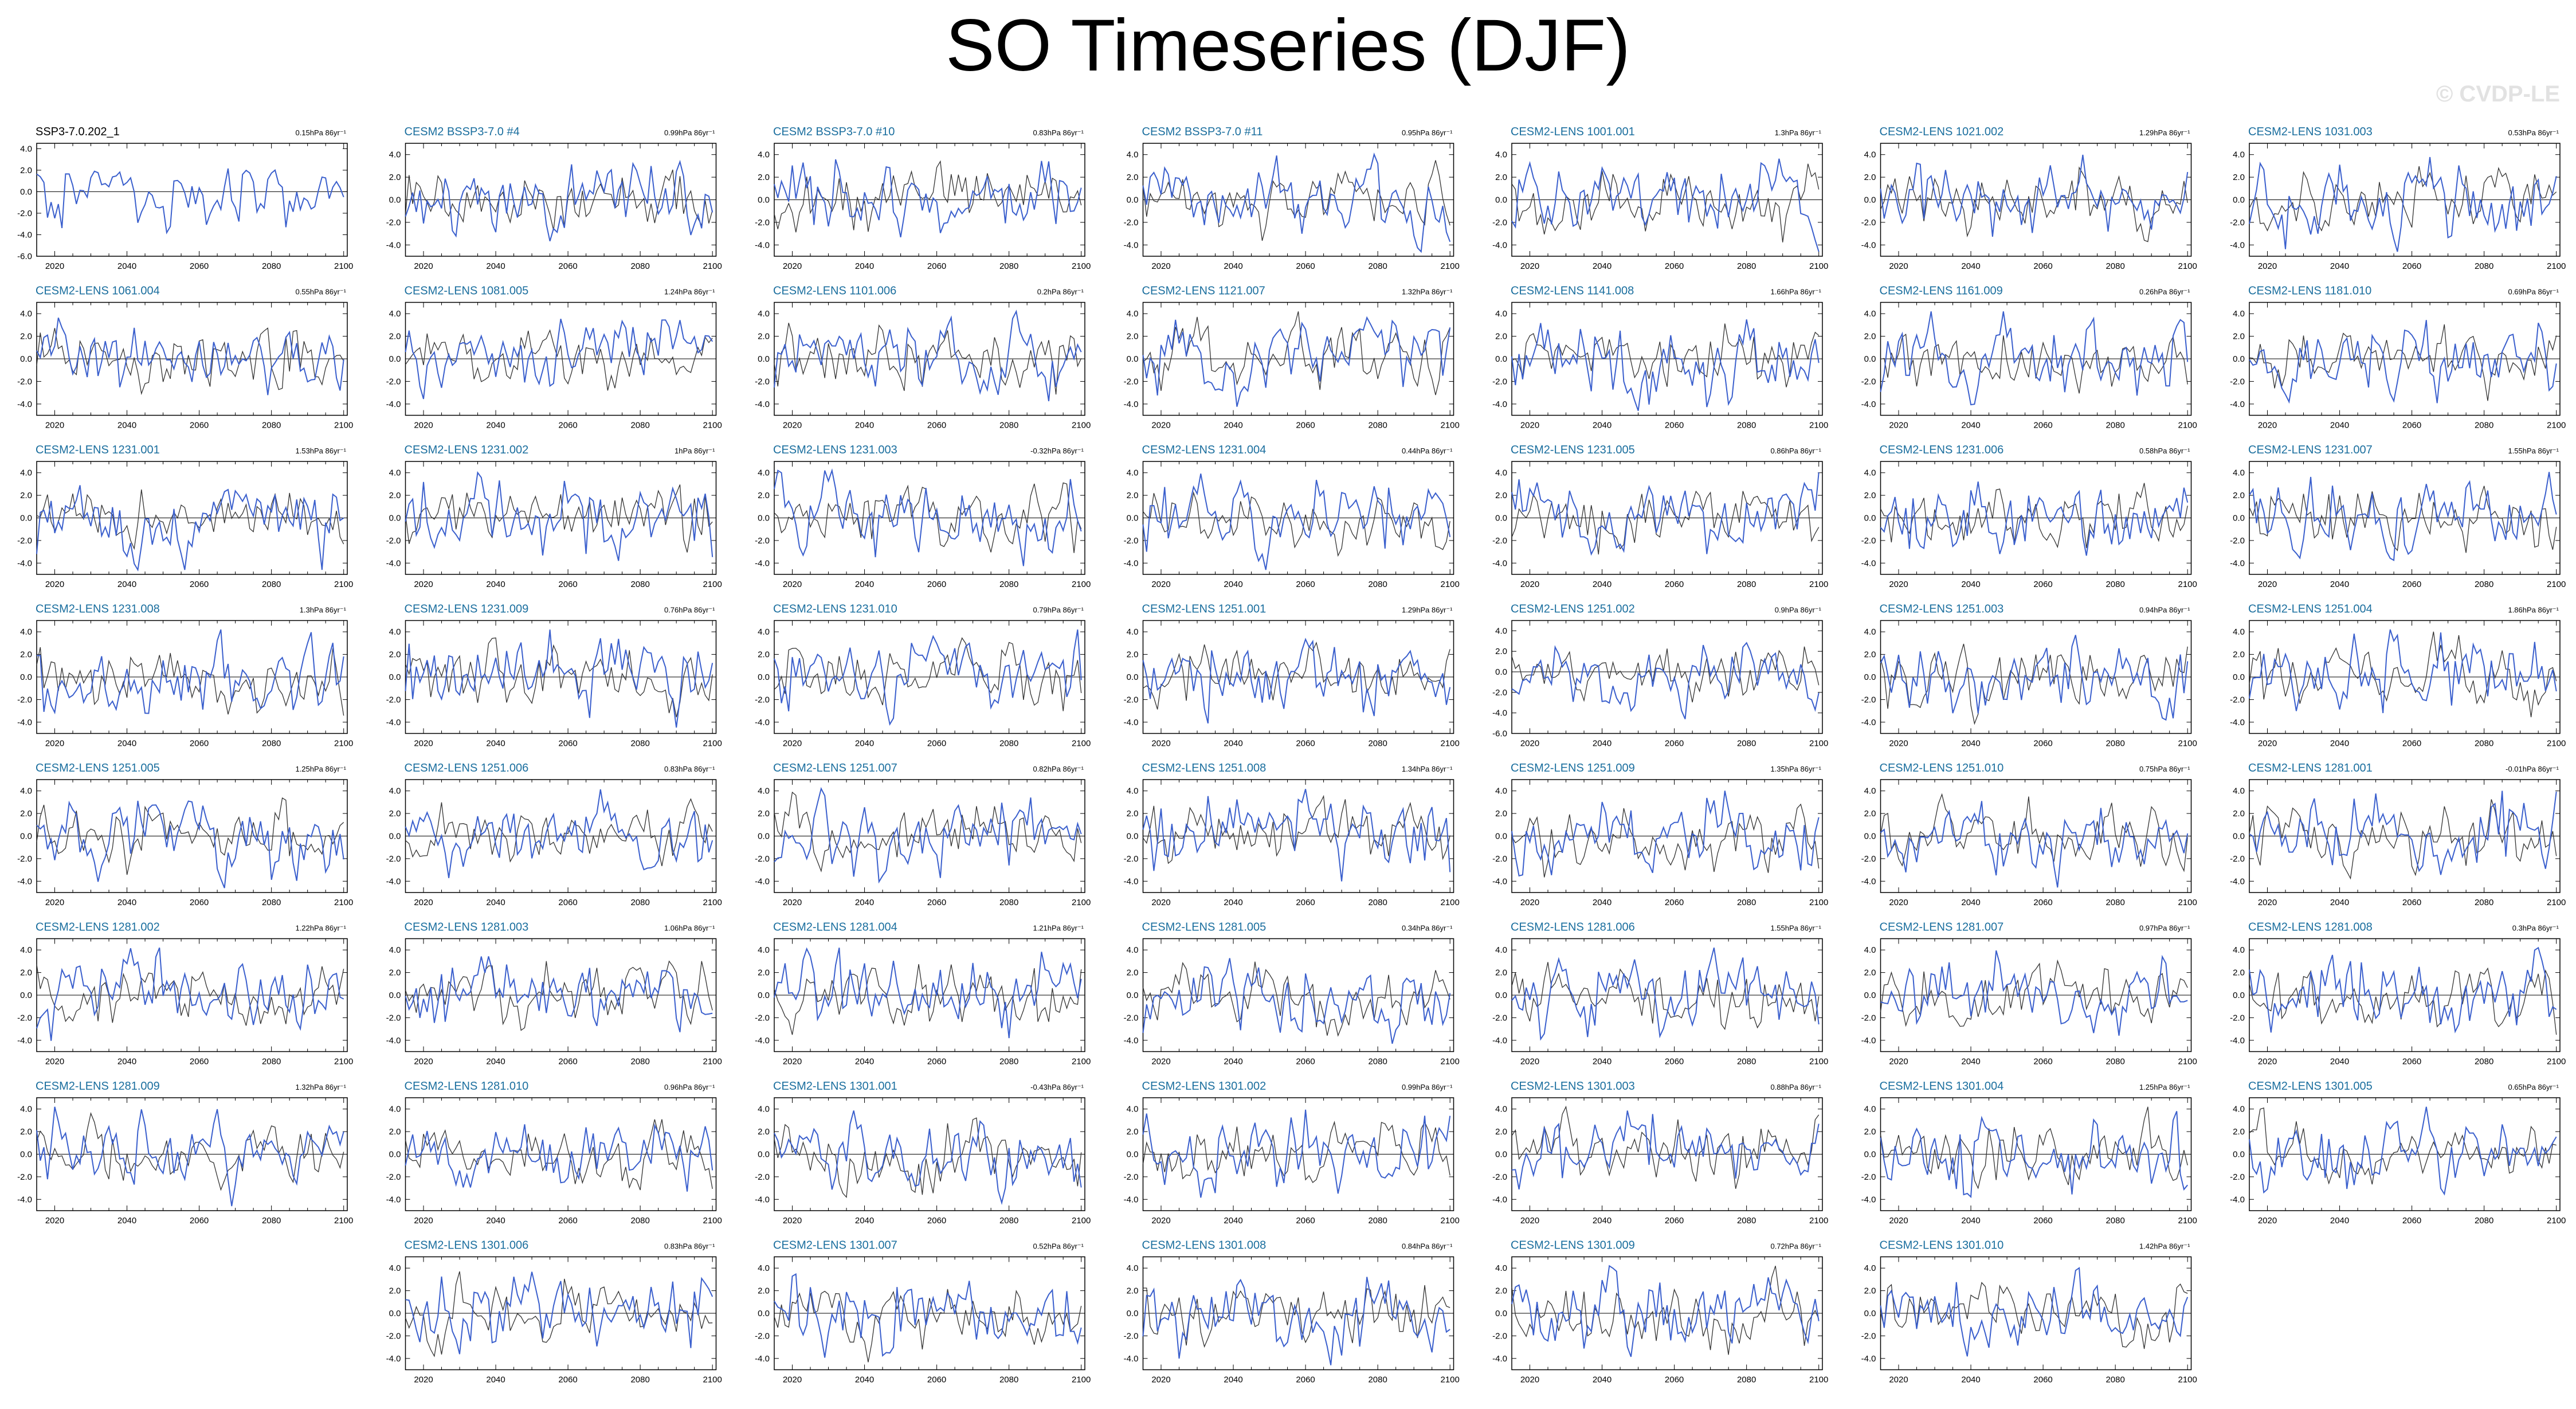 The width and height of the screenshot is (2576, 1409). Describe the element at coordinates (1795, 292) in the screenshot. I see `trend-label: 1.66hPa 86yr⁻¹` at that location.